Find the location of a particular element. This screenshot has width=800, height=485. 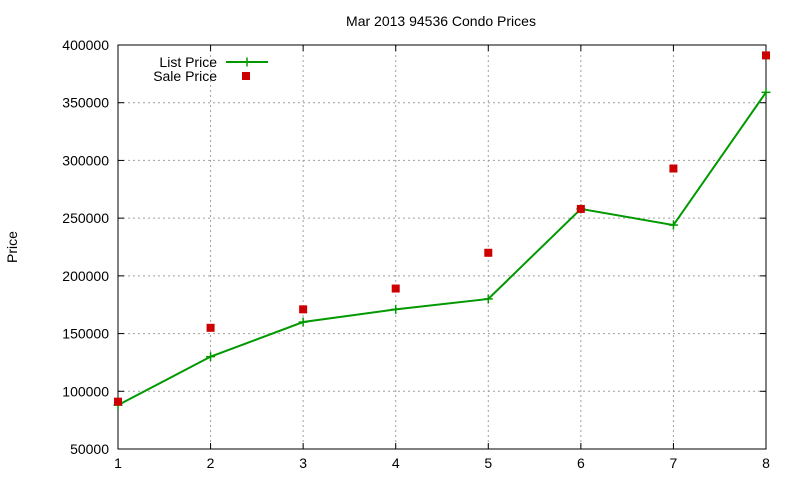

y-tick-label: 250000 is located at coordinates (85, 218).